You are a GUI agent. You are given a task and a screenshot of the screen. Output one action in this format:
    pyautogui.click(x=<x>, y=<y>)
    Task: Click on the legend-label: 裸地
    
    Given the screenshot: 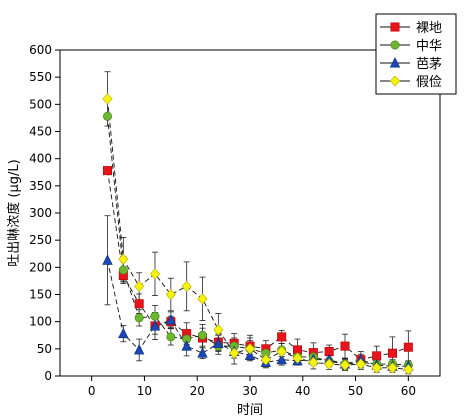 What is the action you would take?
    pyautogui.click(x=429, y=28)
    